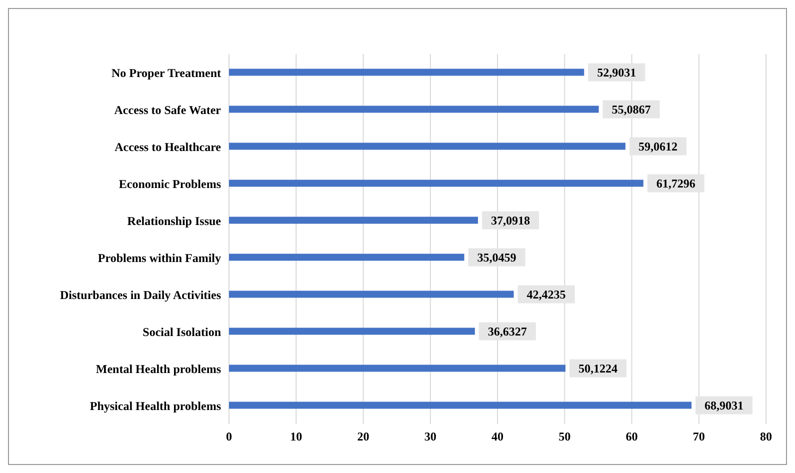 The width and height of the screenshot is (795, 473). Describe the element at coordinates (564, 437) in the screenshot. I see `x-tick-label: 50` at that location.